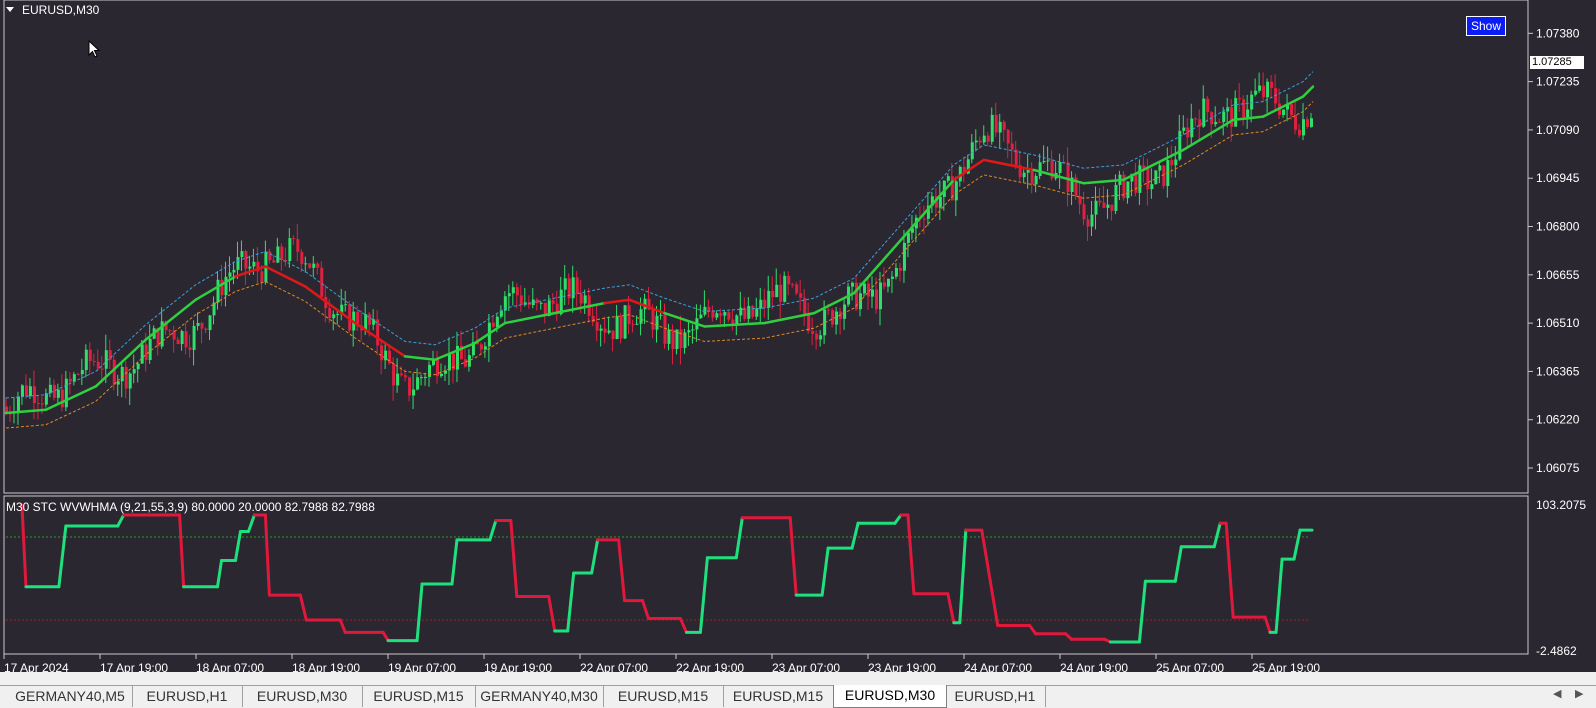  I want to click on tab-scroll-left-icon: ◀, so click(1557, 694).